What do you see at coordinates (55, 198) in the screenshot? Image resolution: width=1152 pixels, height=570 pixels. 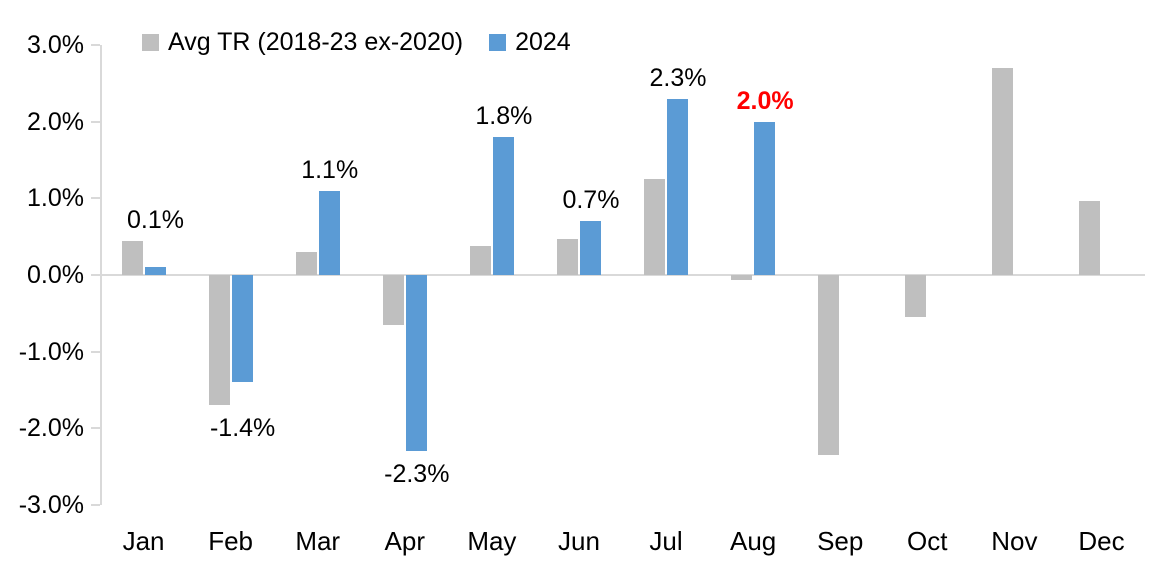 I see `y-axis-tick-label: 1.0%` at bounding box center [55, 198].